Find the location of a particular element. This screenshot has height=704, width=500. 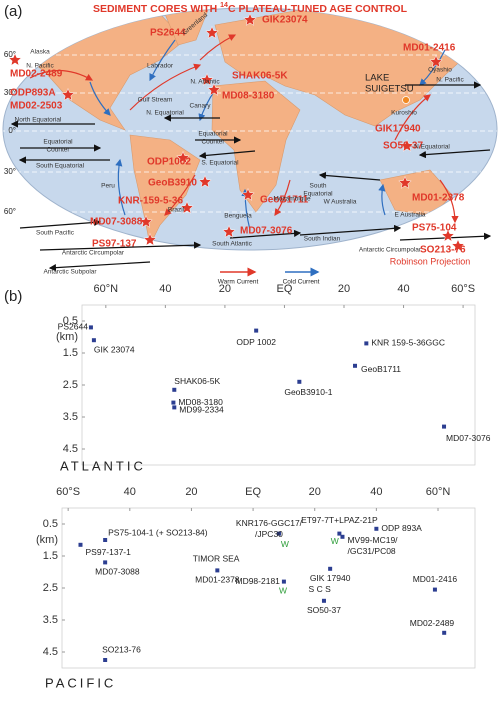

x-tick-label: EQ is located at coordinates (253, 492).